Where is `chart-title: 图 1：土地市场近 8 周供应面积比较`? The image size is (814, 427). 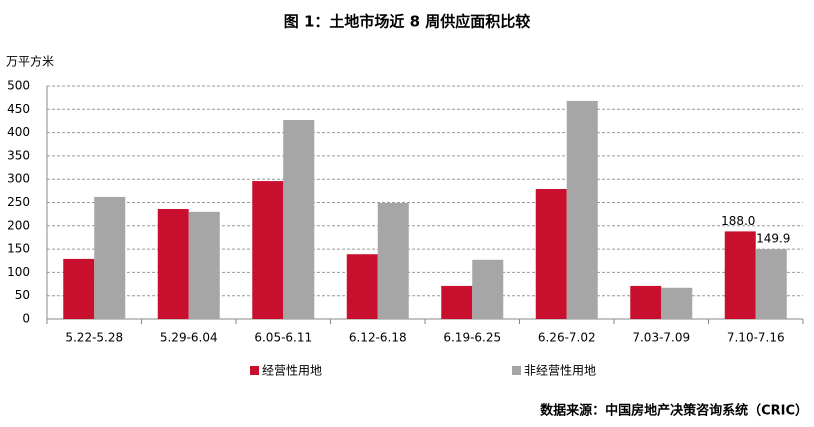
chart-title: 图 1：土地市场近 8 周供应面积比较 is located at coordinates (407, 22).